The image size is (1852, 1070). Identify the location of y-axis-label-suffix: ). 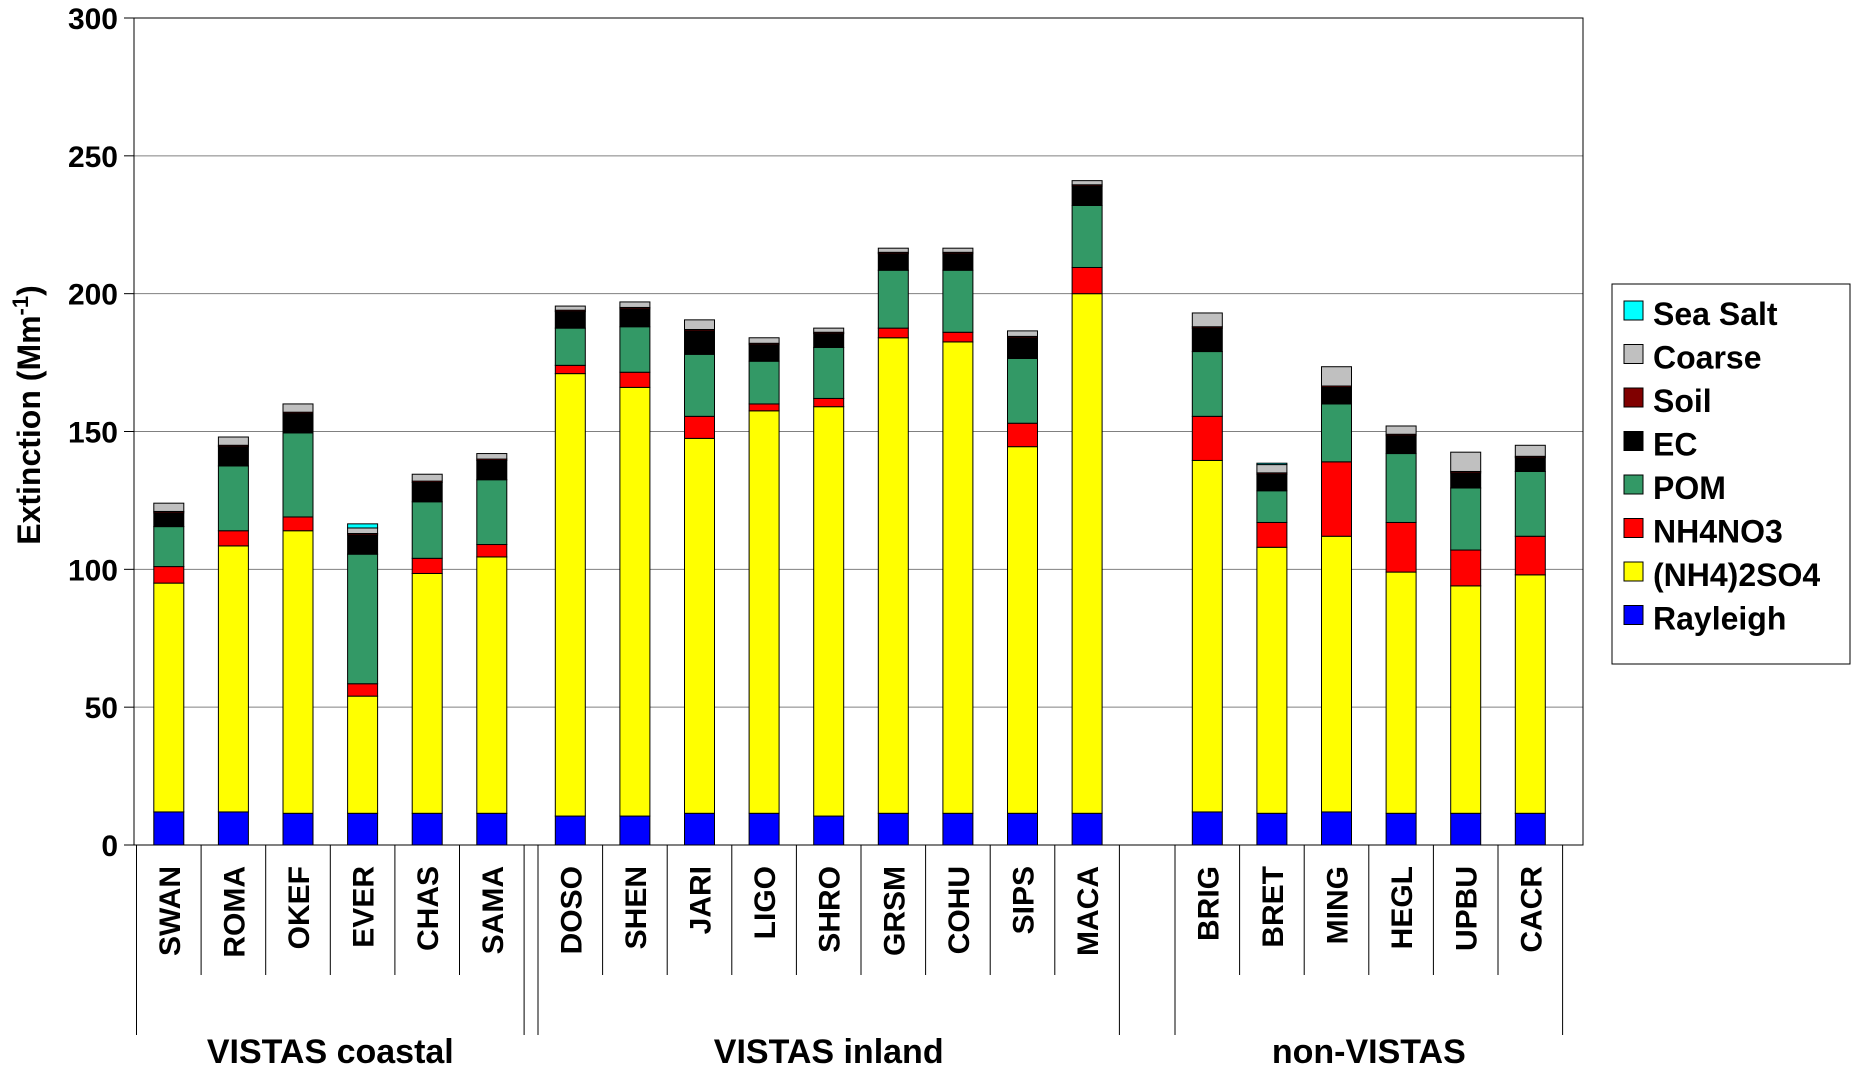
(29, 290).